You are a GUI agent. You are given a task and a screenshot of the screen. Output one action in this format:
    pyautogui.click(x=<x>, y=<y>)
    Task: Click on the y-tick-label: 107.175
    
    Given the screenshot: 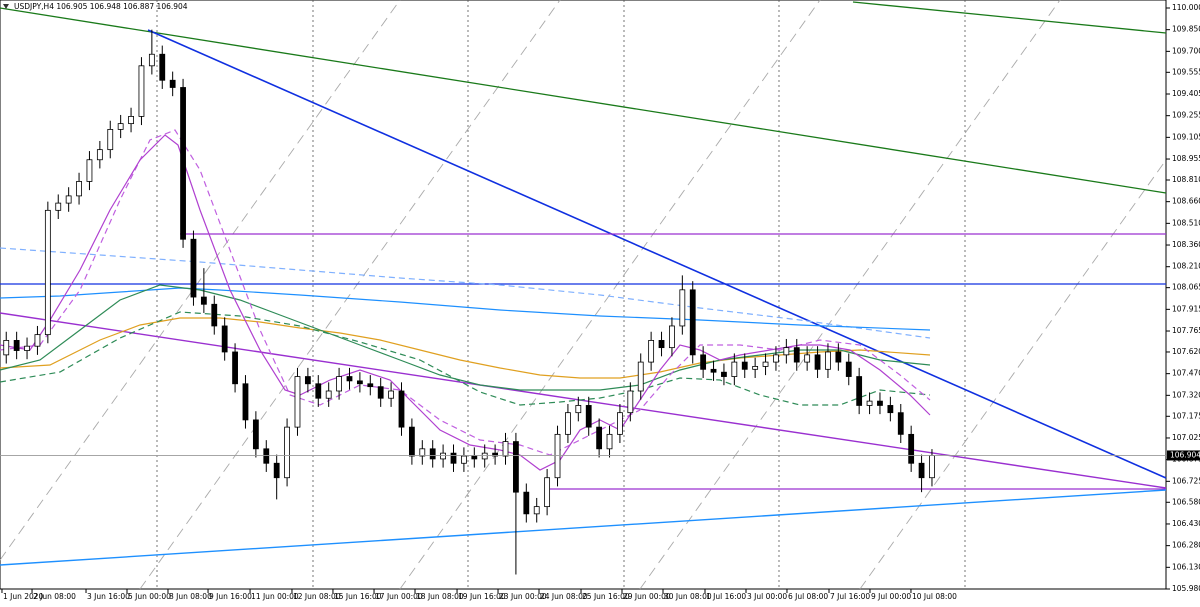 What is the action you would take?
    pyautogui.click(x=1186, y=415)
    